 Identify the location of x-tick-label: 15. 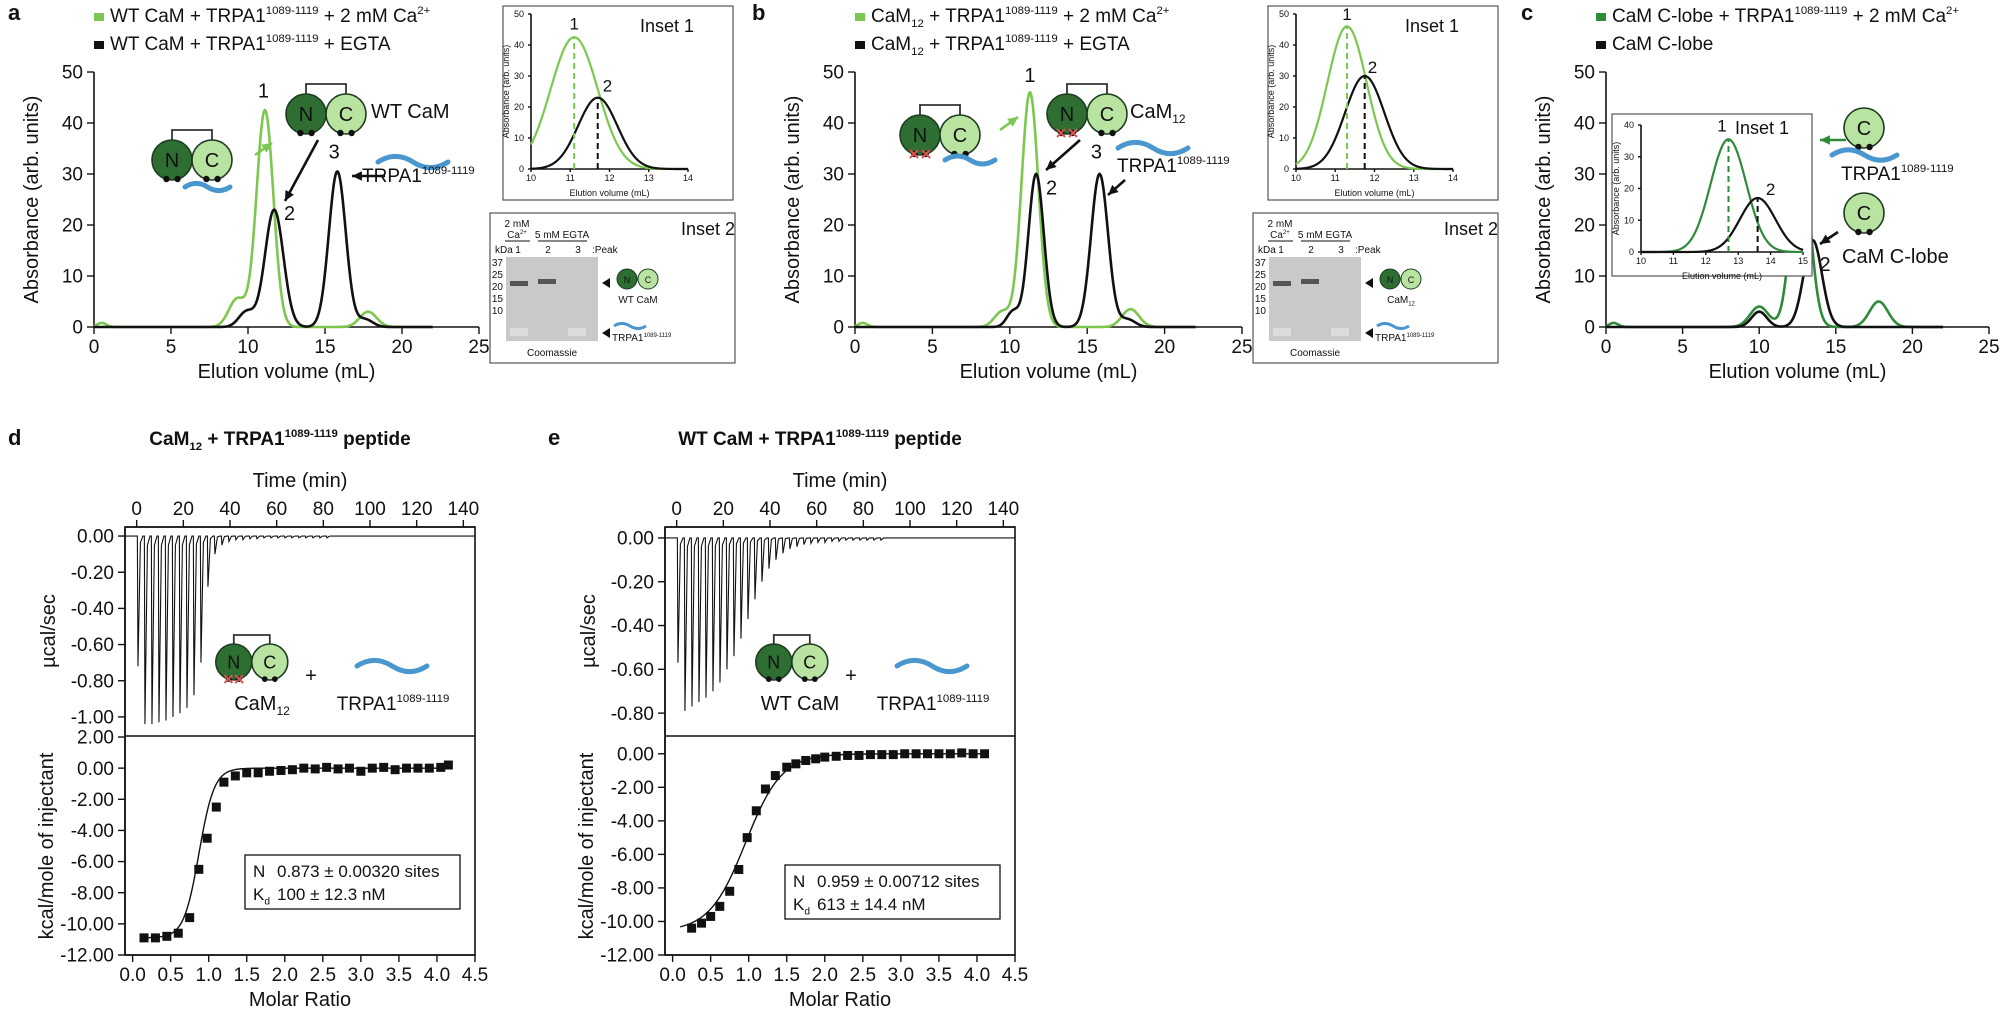
(1835, 347).